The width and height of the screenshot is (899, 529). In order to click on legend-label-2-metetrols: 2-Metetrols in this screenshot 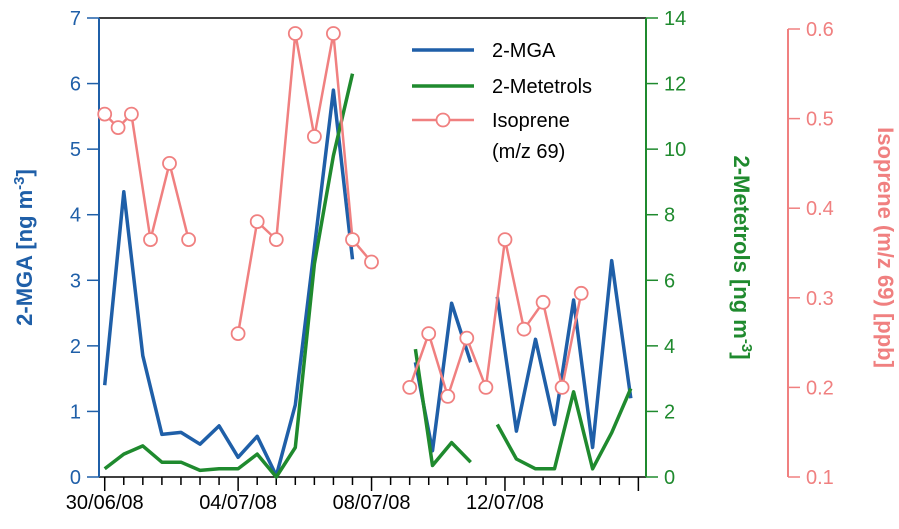, I will do `click(542, 87)`.